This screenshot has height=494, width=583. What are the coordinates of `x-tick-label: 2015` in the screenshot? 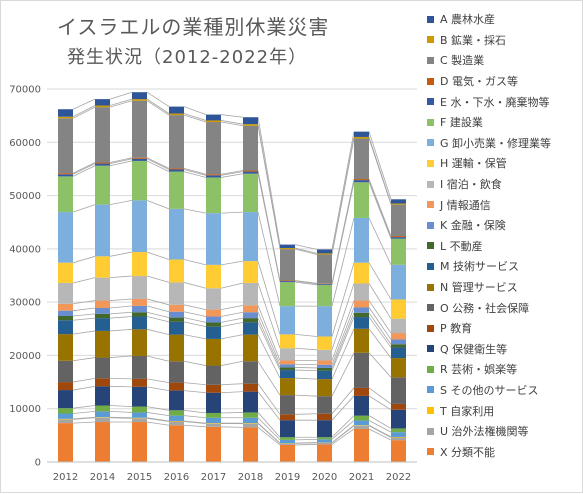 It's located at (139, 477).